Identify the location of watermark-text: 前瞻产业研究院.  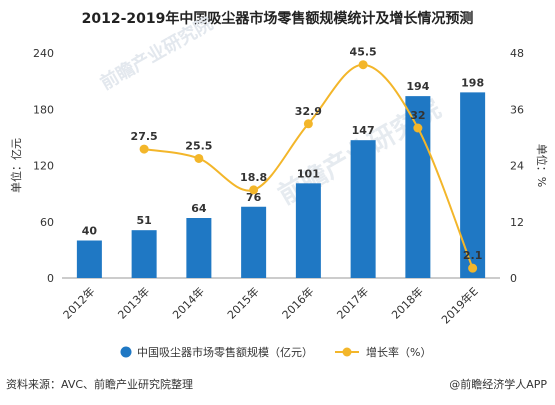
(157, 53).